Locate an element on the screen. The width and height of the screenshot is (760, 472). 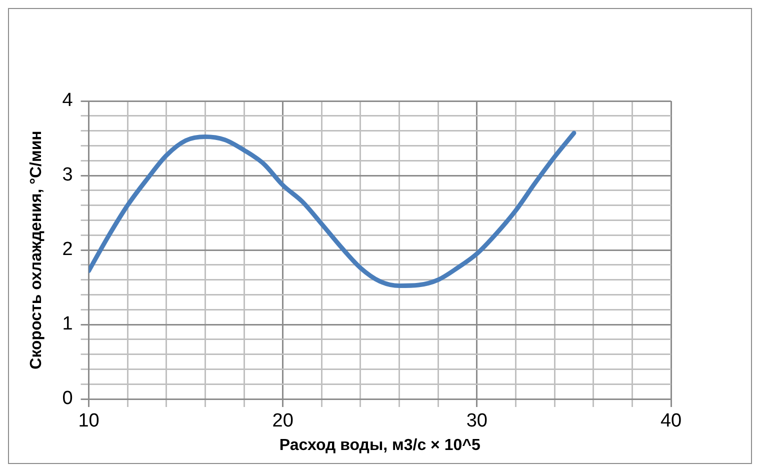
x-tick-label: 20 is located at coordinates (283, 421).